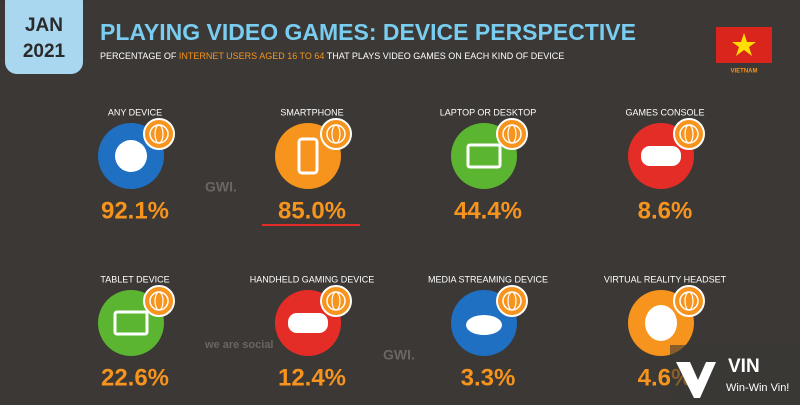 Image resolution: width=800 pixels, height=405 pixels. What do you see at coordinates (44, 51) in the screenshot?
I see `year: 2021` at bounding box center [44, 51].